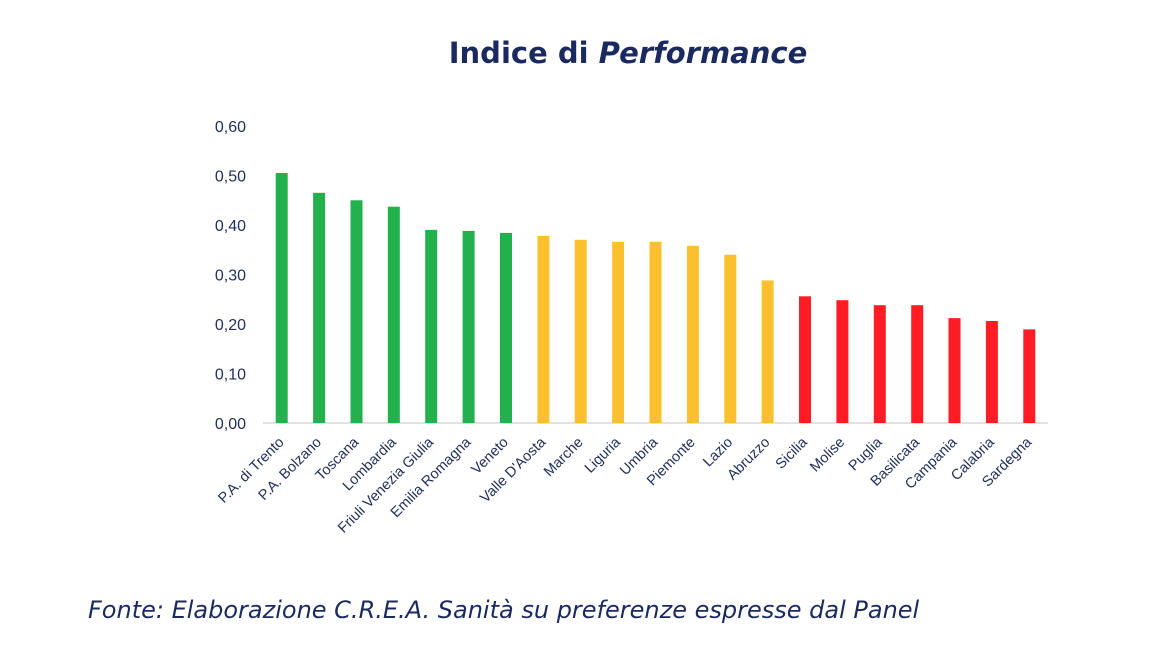 Image resolution: width=1170 pixels, height=656 pixels. I want to click on y-tick-label: 0,40, so click(230, 226).